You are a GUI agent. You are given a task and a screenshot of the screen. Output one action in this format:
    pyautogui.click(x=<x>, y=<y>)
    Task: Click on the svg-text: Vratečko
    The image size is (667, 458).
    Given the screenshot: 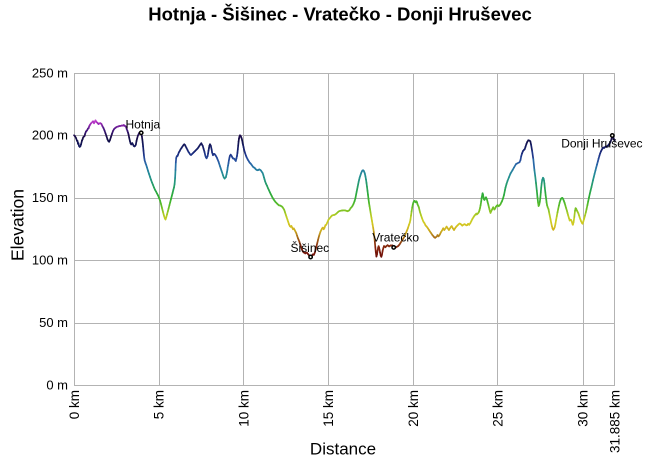 What is the action you would take?
    pyautogui.click(x=395, y=237)
    